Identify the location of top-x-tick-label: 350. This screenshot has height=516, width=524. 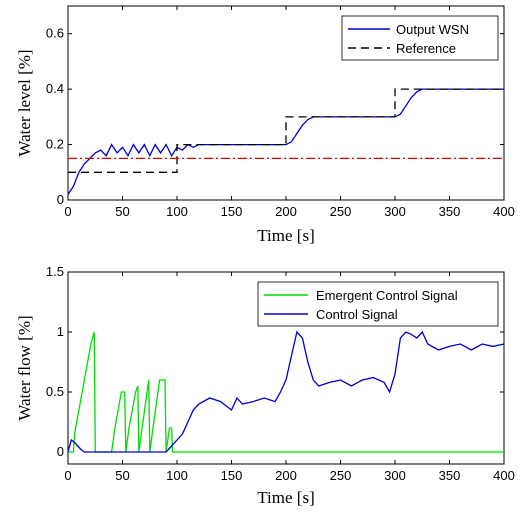
(450, 211).